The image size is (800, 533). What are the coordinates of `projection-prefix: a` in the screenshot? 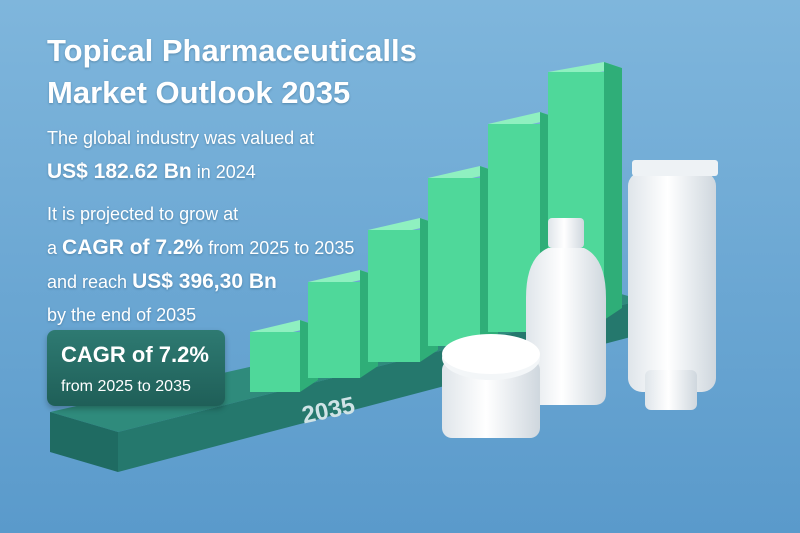 It's located at (52, 248).